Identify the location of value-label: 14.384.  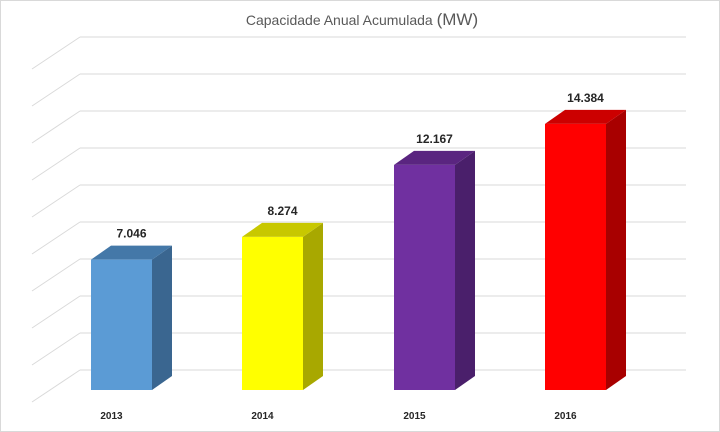
(585, 98).